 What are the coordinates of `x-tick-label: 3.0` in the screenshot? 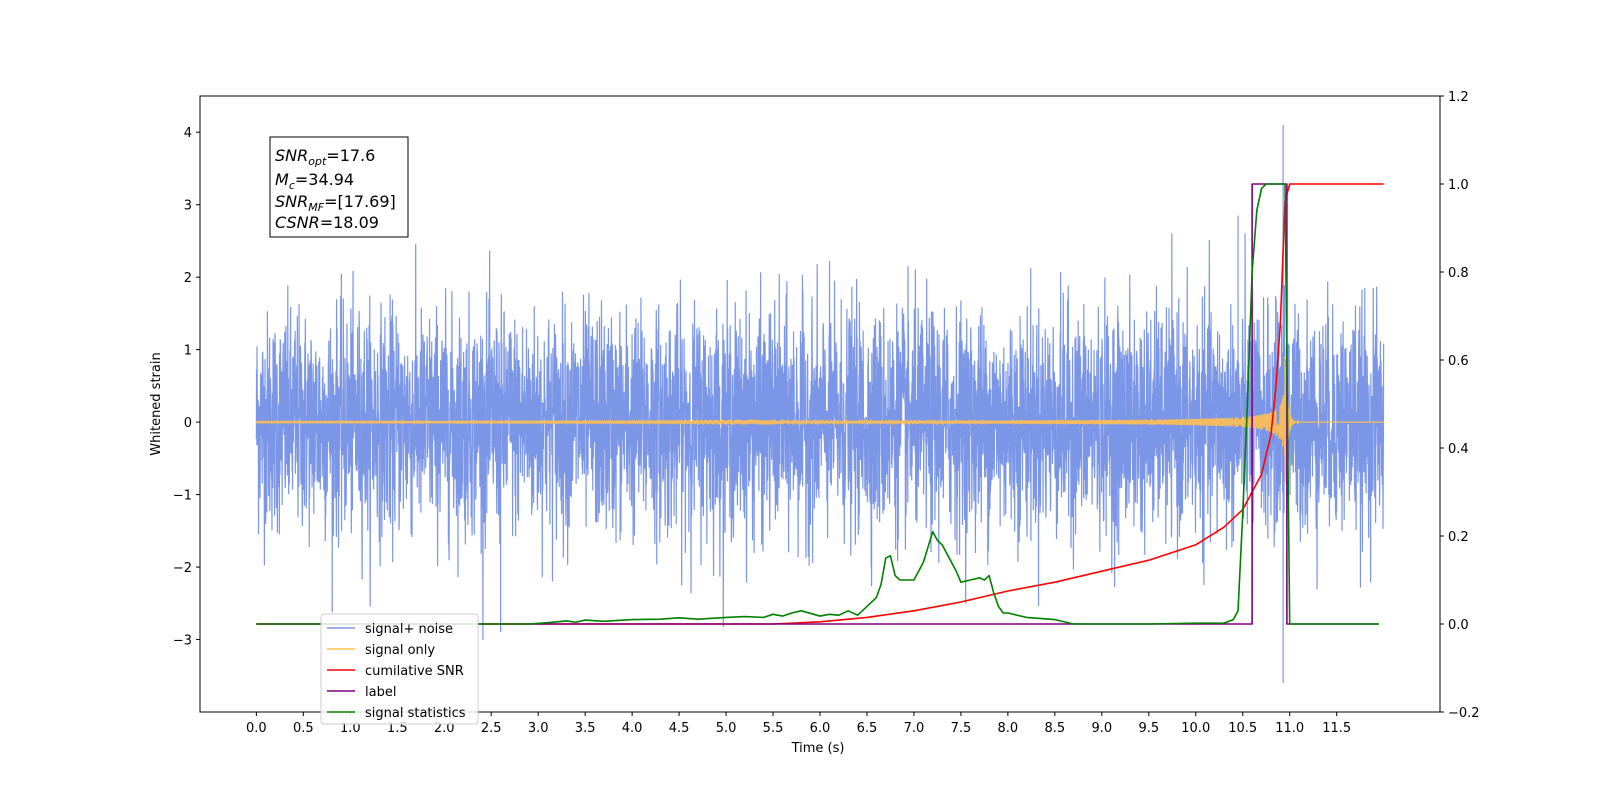 It's located at (538, 728).